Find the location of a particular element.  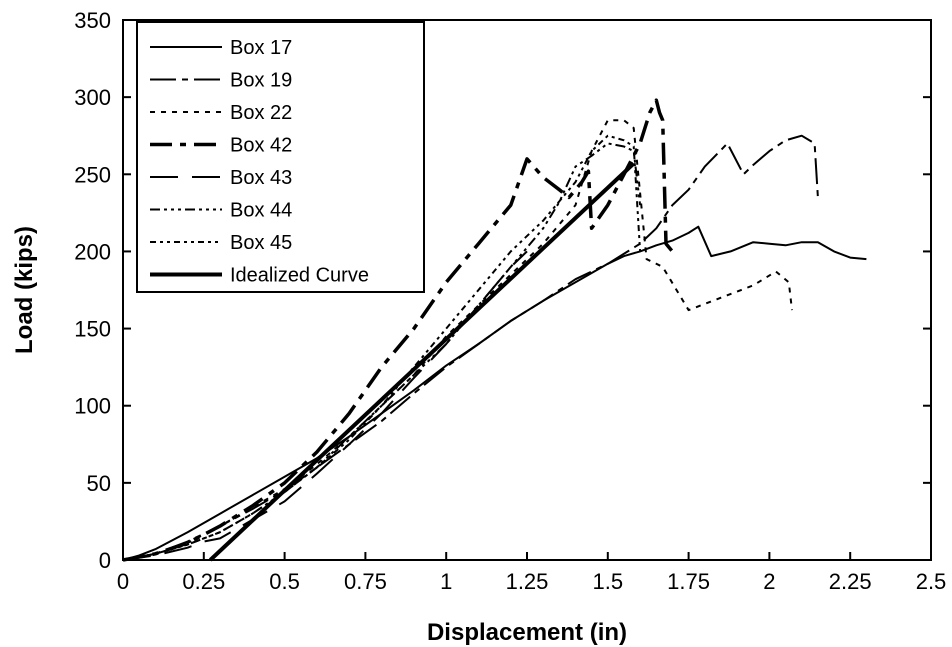

x-axis: 0 0.25 0.5 0.75 1 1.25 1.5 1.75 2 2.25 2.5 is located at coordinates (531, 573).